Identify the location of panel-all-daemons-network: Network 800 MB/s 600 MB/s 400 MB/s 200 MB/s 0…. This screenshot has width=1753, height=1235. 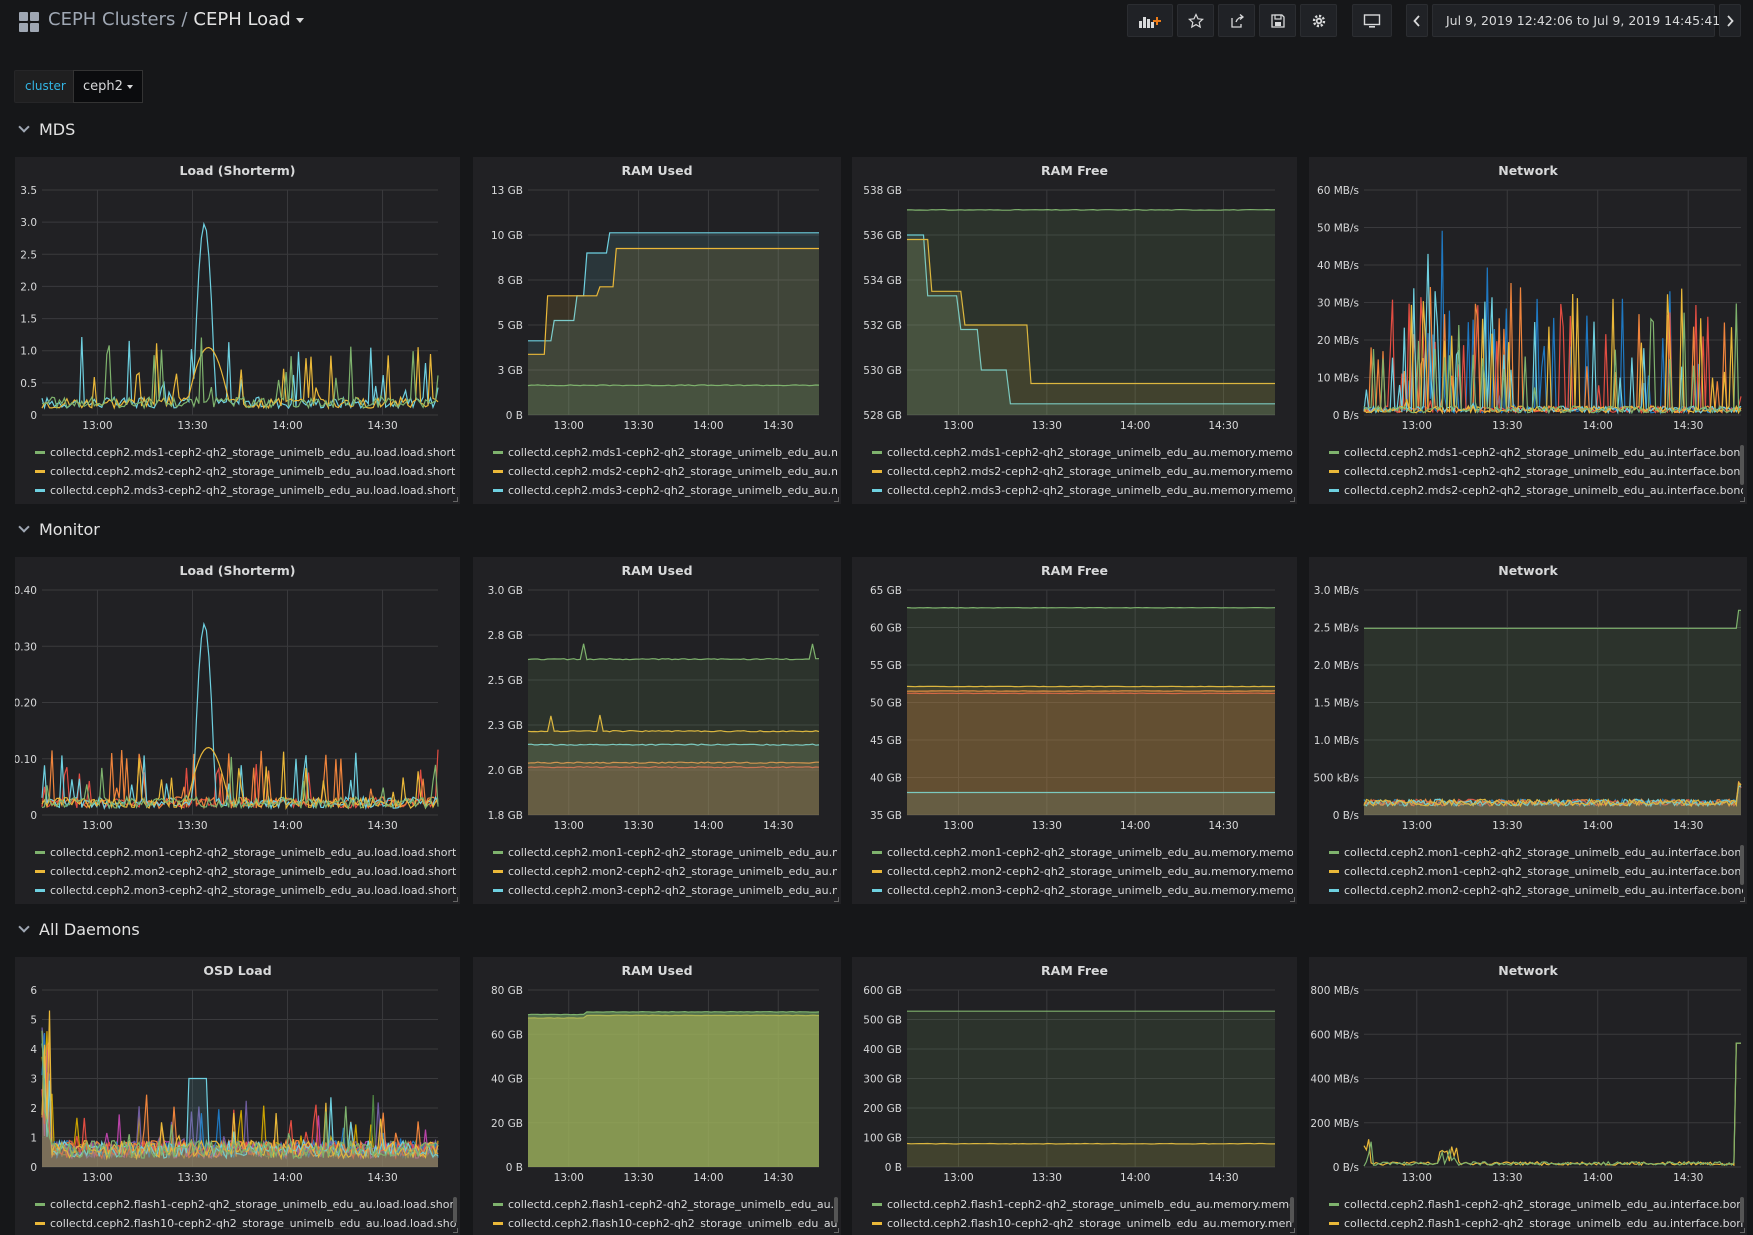
(1528, 1096).